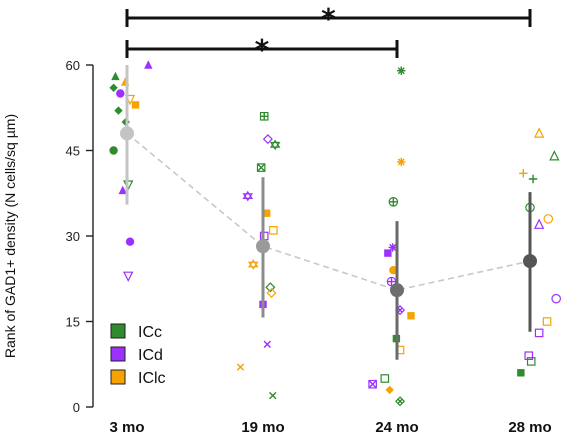 The height and width of the screenshot is (439, 566). What do you see at coordinates (118, 331) in the screenshot?
I see `legend-swatch` at bounding box center [118, 331].